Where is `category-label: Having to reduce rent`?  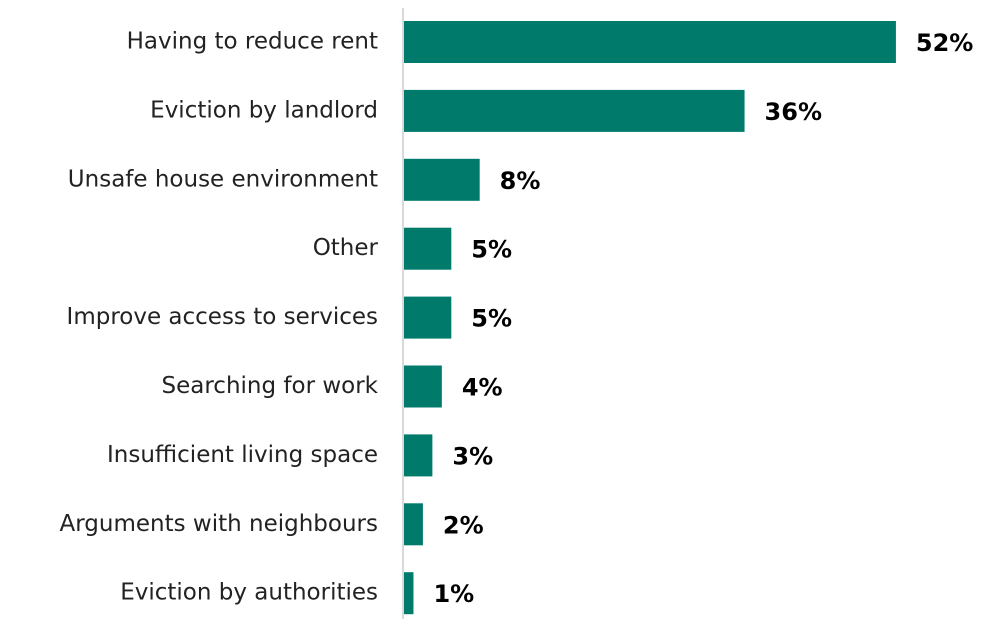
category-label: Having to reduce rent is located at coordinates (252, 42).